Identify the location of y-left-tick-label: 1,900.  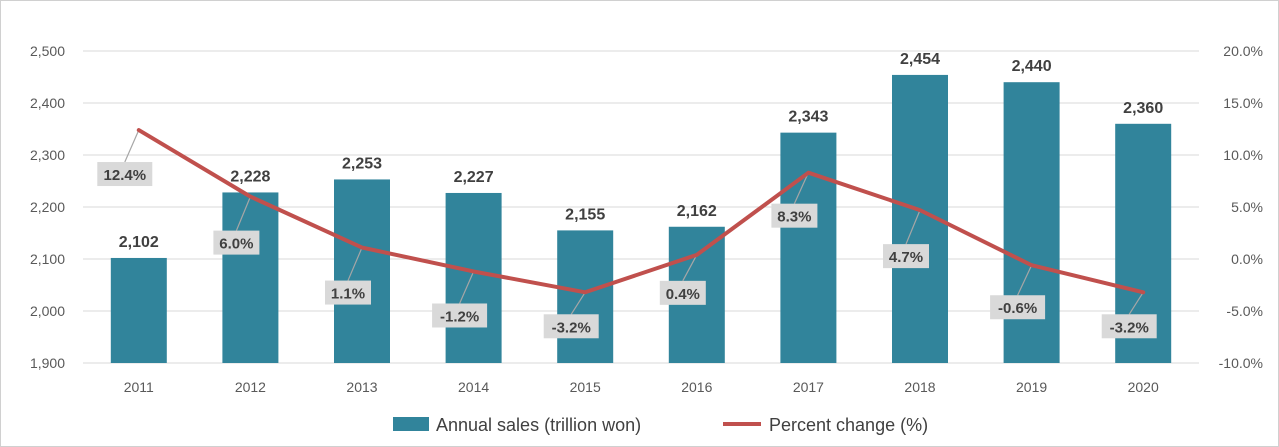
(47, 363).